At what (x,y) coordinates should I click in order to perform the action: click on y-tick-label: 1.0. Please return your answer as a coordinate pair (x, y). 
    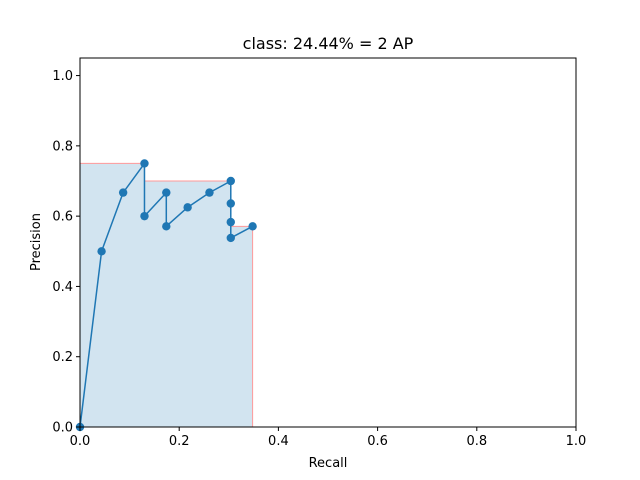
    Looking at the image, I should click on (62, 76).